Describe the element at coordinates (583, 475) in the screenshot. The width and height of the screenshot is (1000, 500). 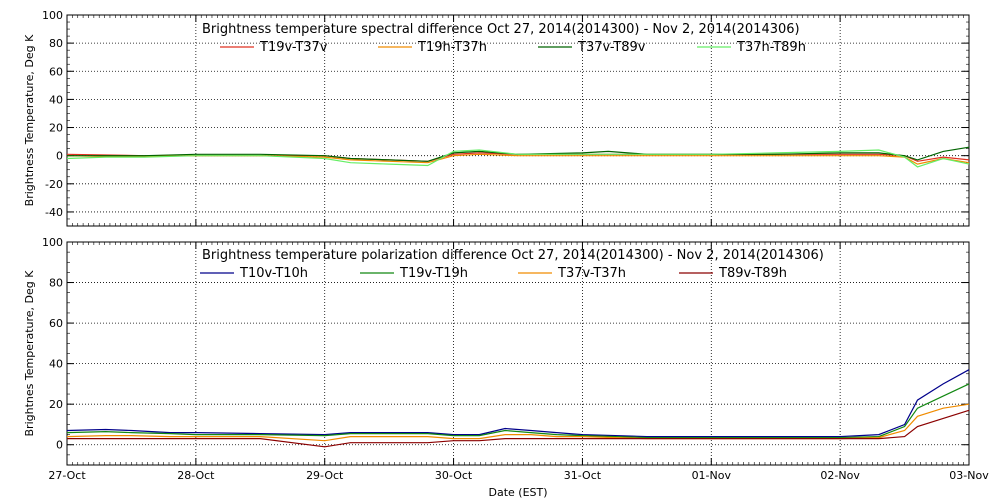
I see `x-tick-label: 31-Oct` at that location.